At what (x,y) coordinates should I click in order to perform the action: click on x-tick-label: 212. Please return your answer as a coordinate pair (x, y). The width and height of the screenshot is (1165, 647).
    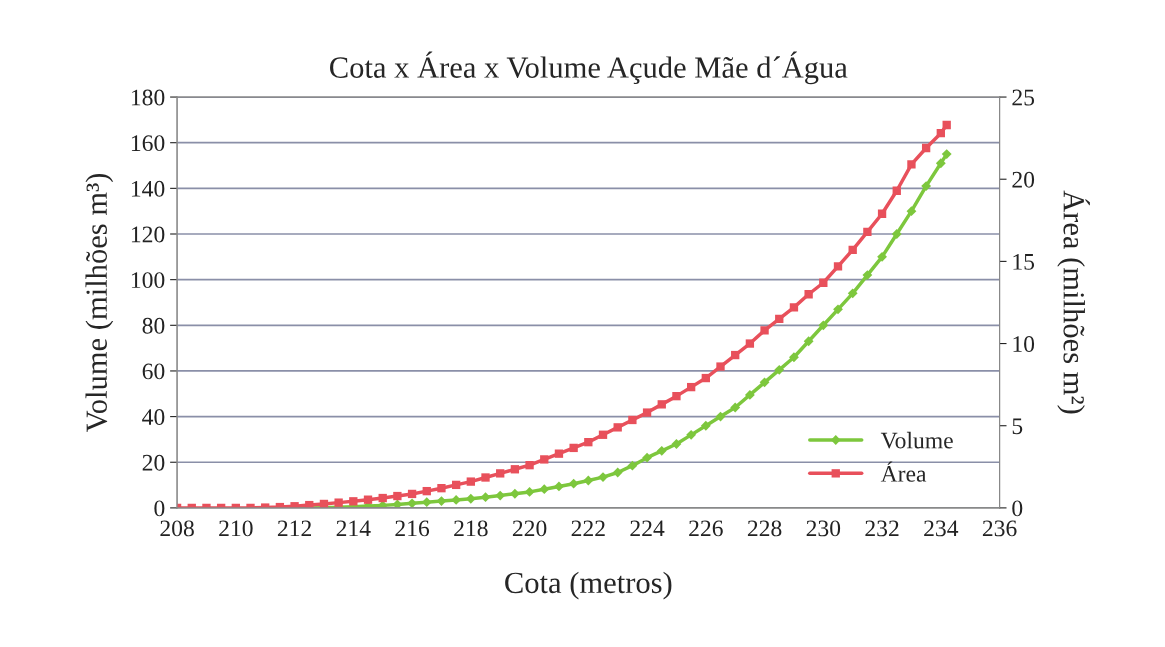
    Looking at the image, I should click on (294, 528).